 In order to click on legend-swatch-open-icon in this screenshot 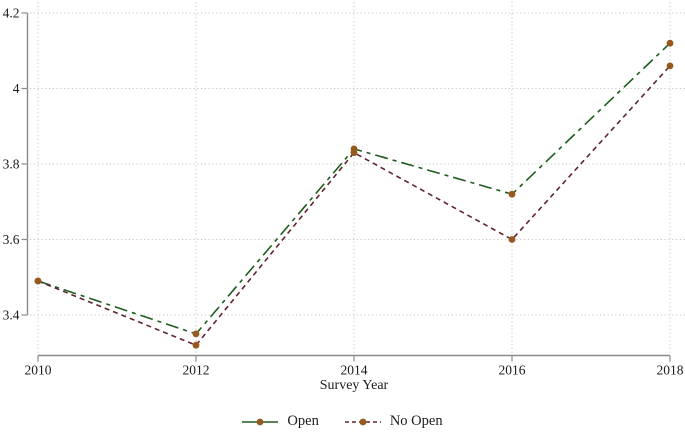, I will do `click(260, 421)`.